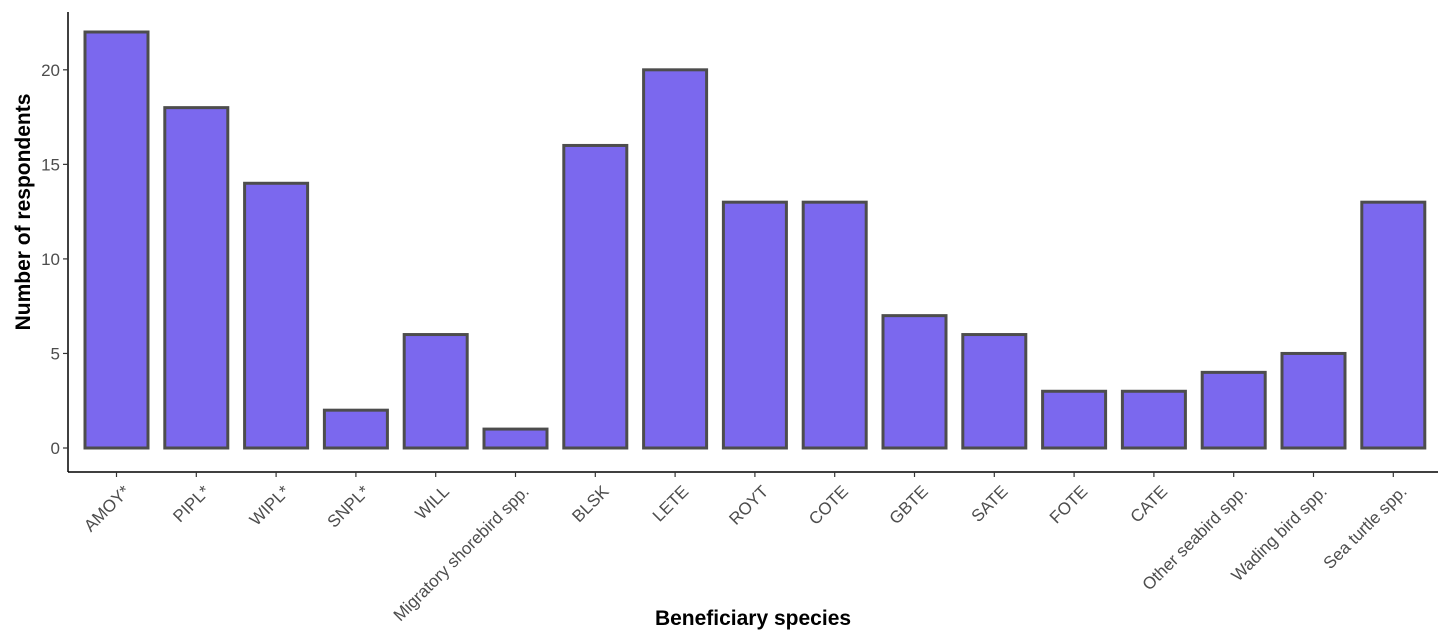  What do you see at coordinates (748, 505) in the screenshot?
I see `x-tick-label-8: ROYT` at bounding box center [748, 505].